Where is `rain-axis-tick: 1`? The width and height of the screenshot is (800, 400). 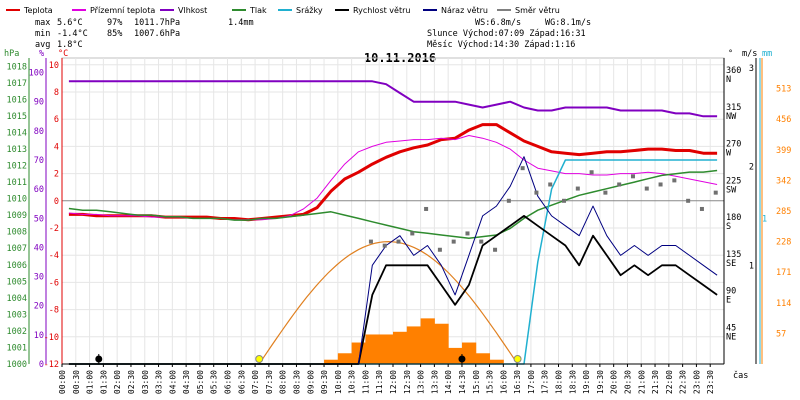
rain-axis-tick: 1 is located at coordinates (764, 219).